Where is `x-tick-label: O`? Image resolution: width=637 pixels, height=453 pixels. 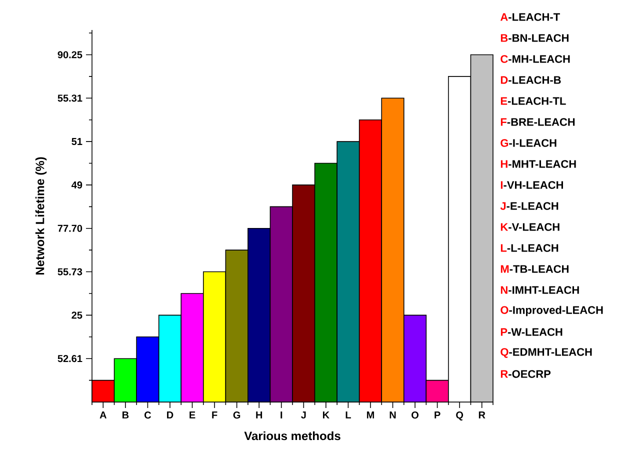
x-tick-label: O is located at coordinates (415, 415).